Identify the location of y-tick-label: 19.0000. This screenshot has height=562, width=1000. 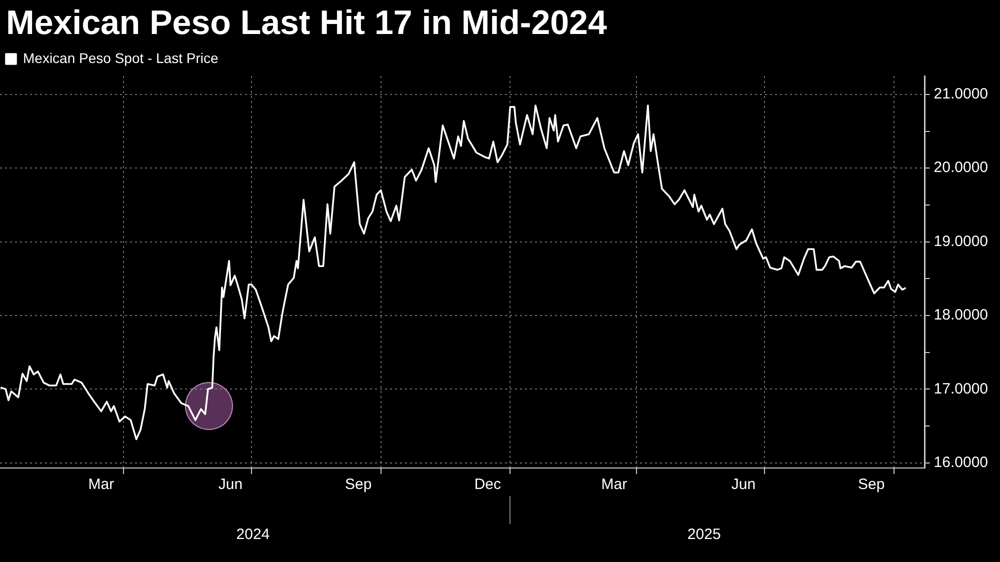
(961, 241).